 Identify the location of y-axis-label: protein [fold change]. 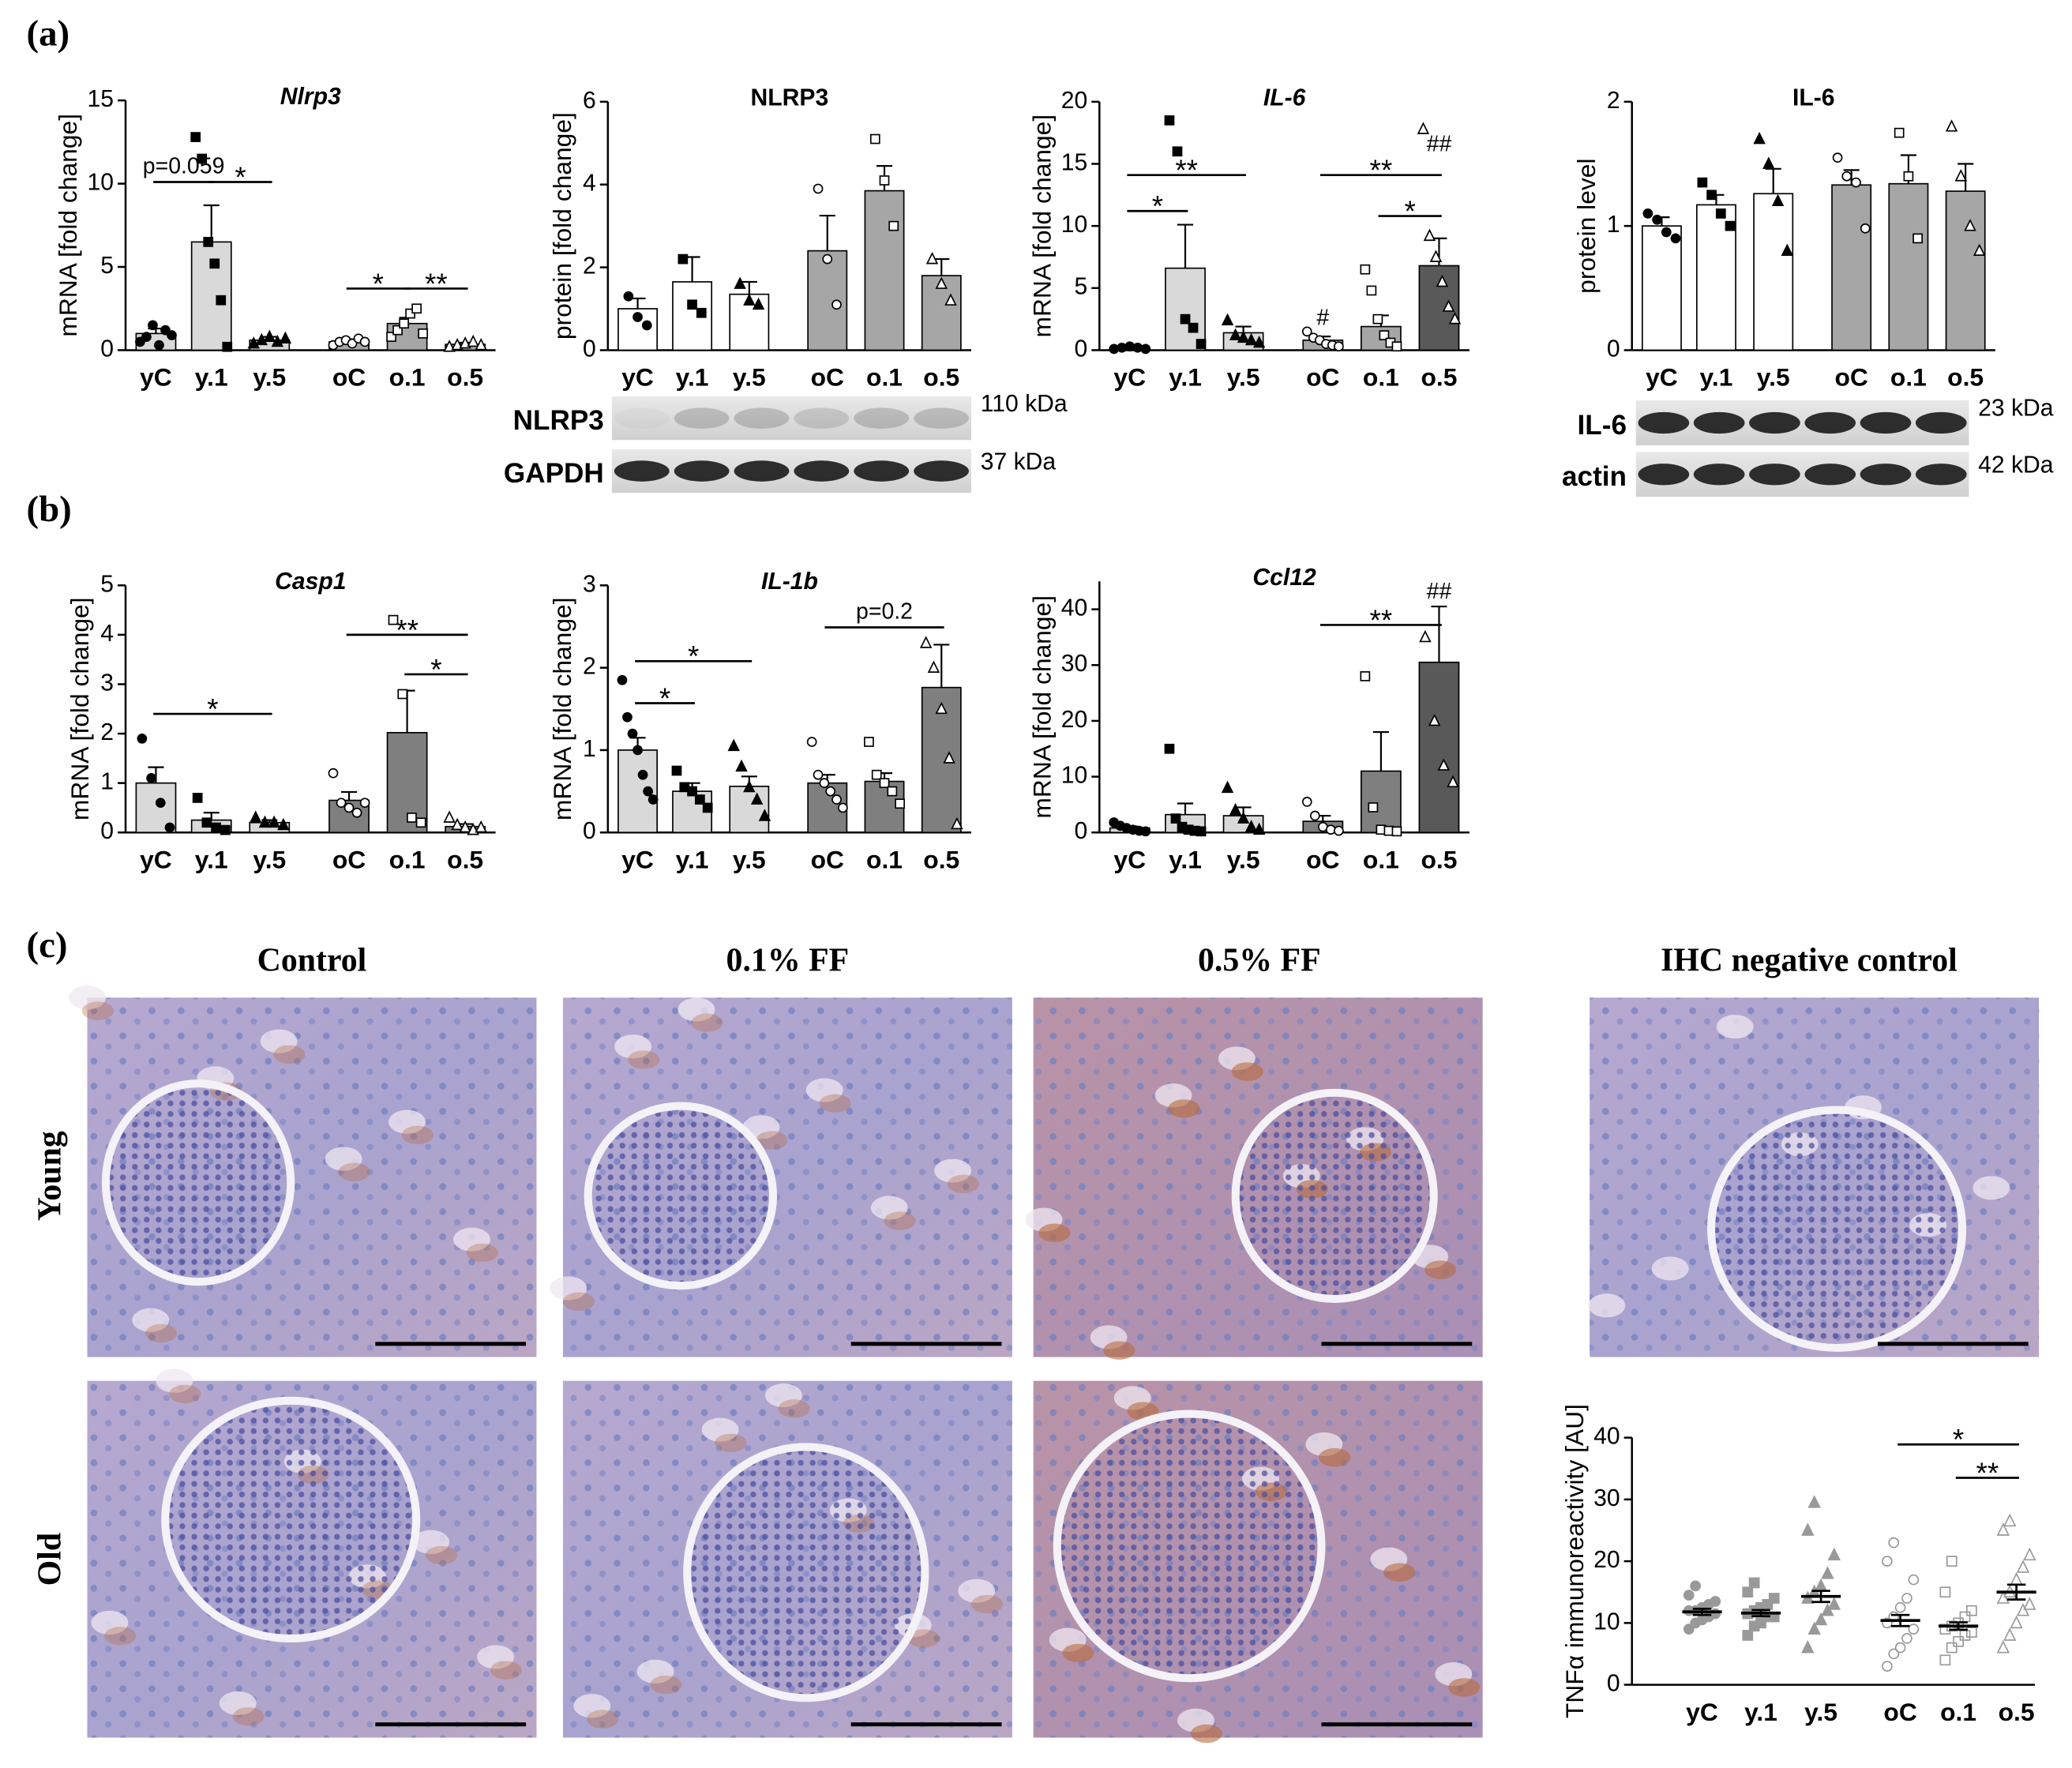
(562, 226).